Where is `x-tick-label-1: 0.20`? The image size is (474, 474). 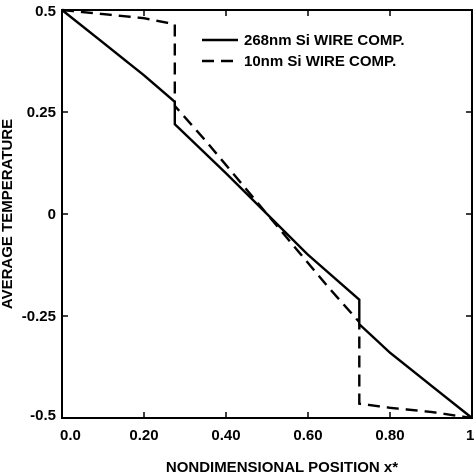 x-tick-label-1: 0.20 is located at coordinates (143, 435).